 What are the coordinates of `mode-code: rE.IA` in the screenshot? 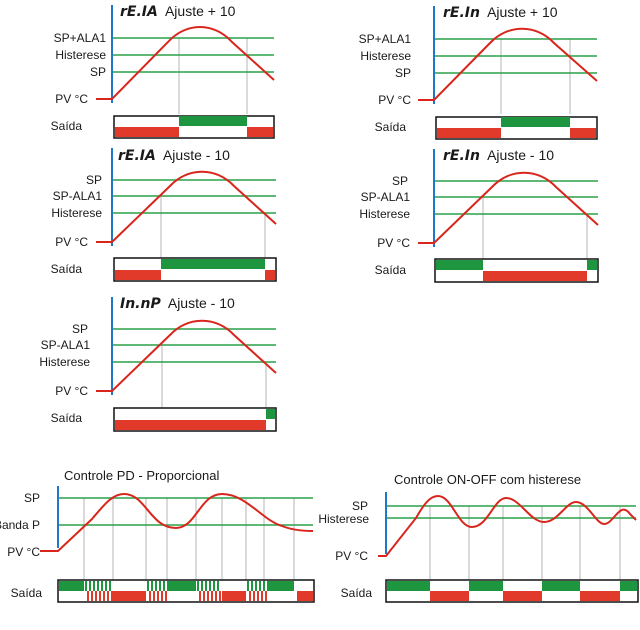 It's located at (139, 12).